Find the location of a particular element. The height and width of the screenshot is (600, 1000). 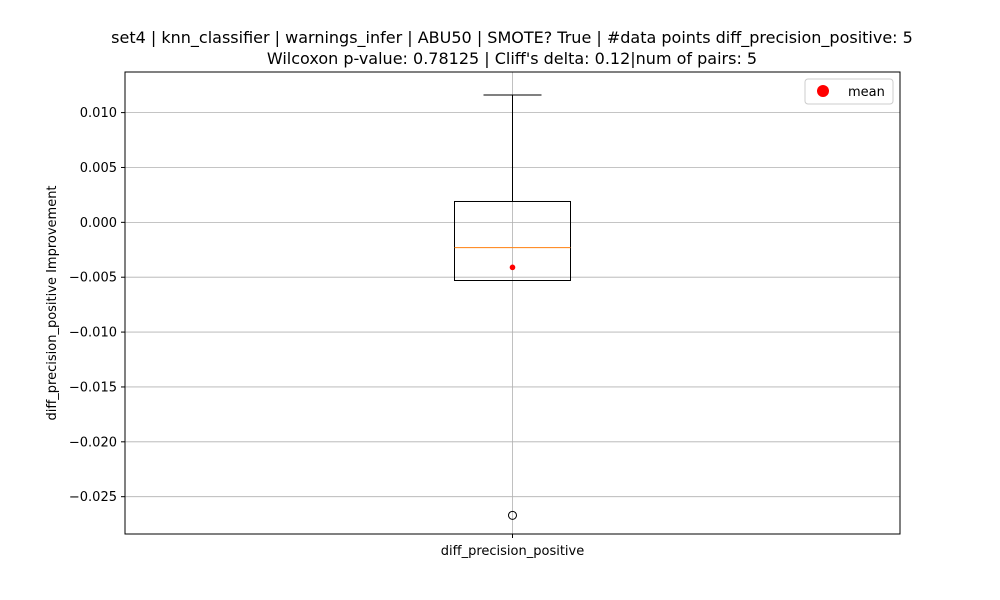

legend: mean is located at coordinates (849, 91).